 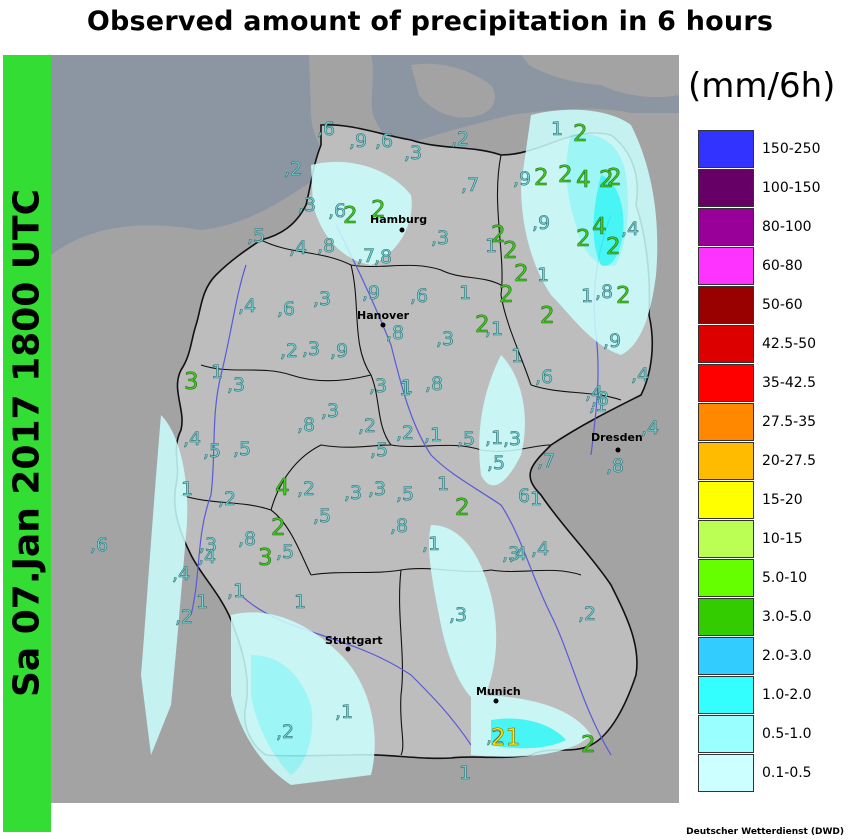 What do you see at coordinates (354, 640) in the screenshot?
I see `city-label: Stuttgart` at bounding box center [354, 640].